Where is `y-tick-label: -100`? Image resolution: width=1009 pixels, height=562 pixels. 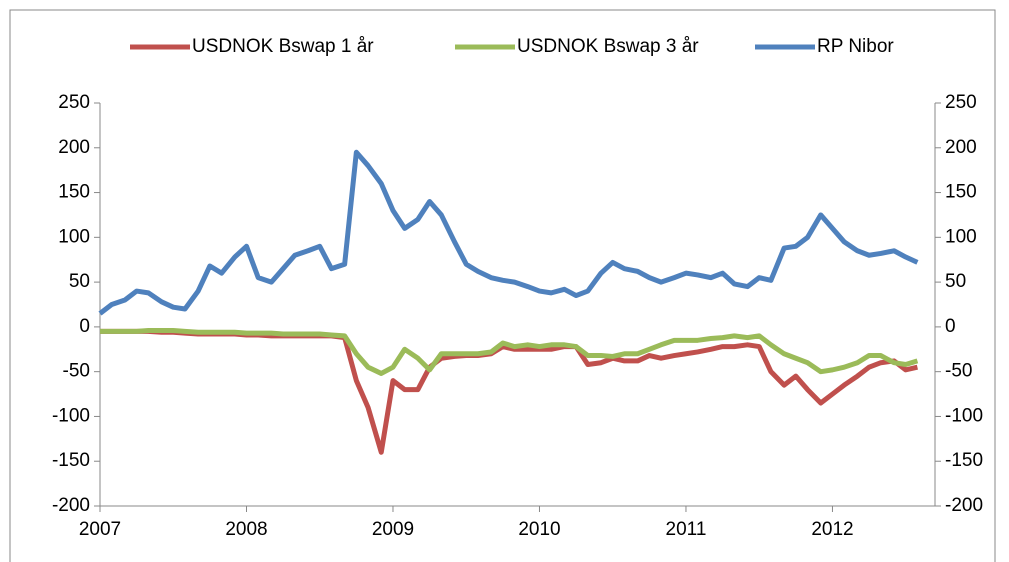
y-tick-label: -100 is located at coordinates (71, 415).